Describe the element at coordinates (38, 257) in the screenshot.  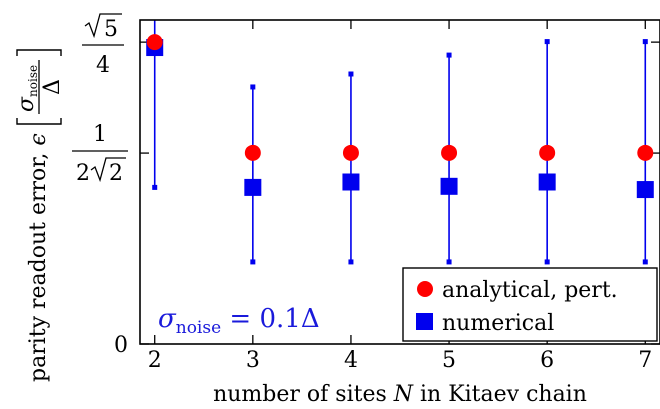
I see `y-axis-title-text: parity readout error, ϵ` at that location.